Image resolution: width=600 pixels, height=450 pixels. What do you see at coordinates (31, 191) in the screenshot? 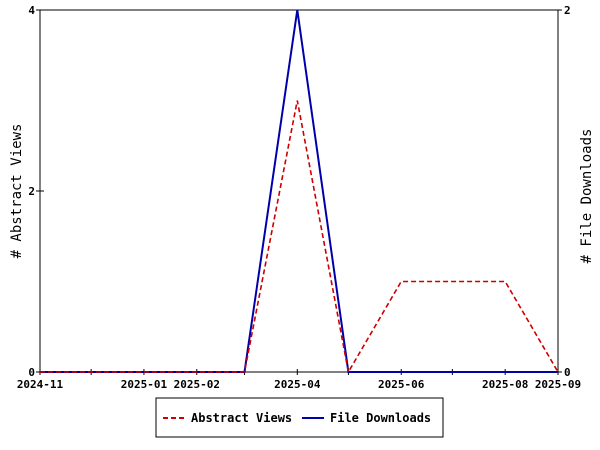
I see `y-left-tick-label: 2` at bounding box center [31, 191].